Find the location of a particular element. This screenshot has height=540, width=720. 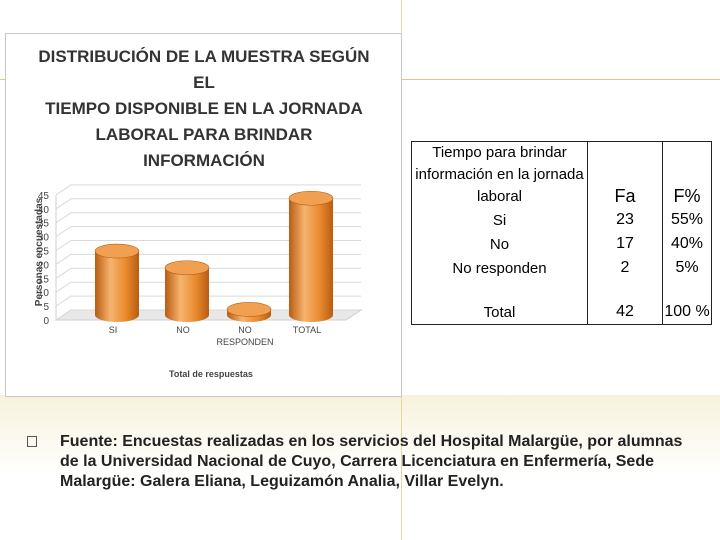

row-fp-cell: 40% is located at coordinates (687, 244).